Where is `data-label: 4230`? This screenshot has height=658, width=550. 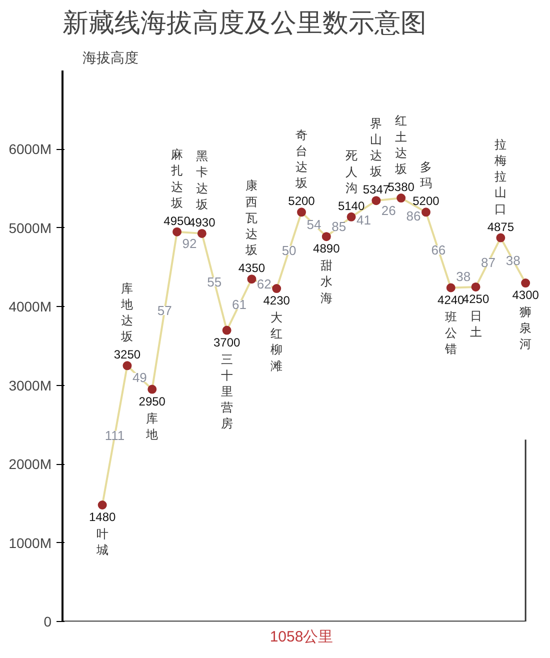 data-label: 4230 is located at coordinates (276, 301).